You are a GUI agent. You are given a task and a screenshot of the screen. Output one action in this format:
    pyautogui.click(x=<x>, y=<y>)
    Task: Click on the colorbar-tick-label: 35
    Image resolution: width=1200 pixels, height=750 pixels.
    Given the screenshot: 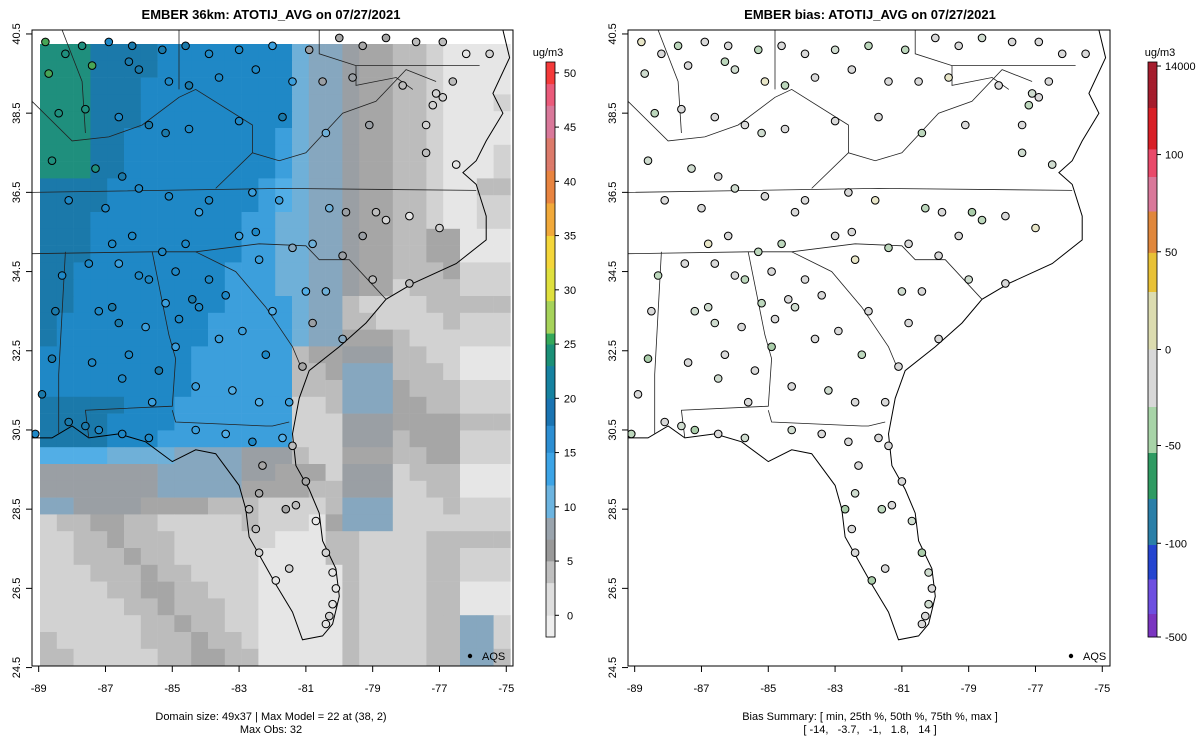 What is the action you would take?
    pyautogui.click(x=570, y=237)
    